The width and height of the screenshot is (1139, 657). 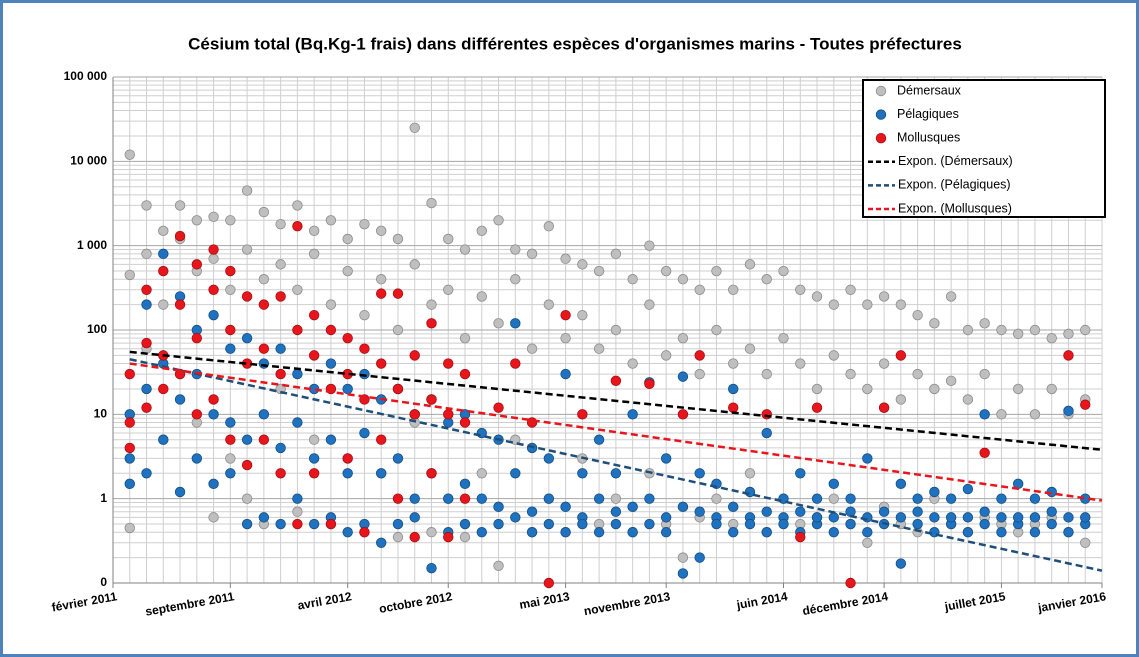 What do you see at coordinates (929, 90) in the screenshot?
I see `legend-label: Démersaux` at bounding box center [929, 90].